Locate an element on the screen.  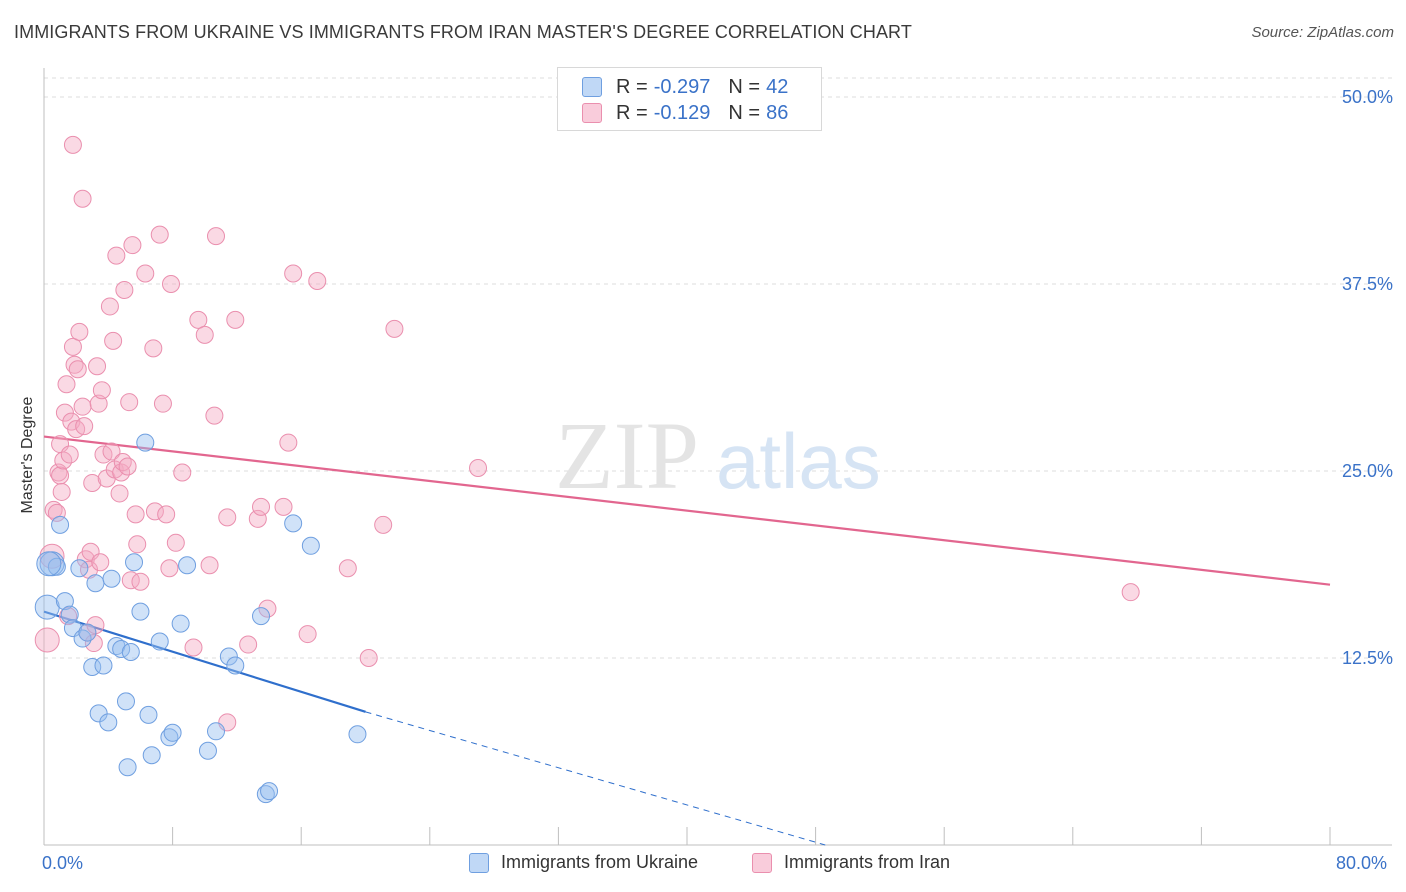
x-tick-label-max: 80.0% is located at coordinates (1362, 863).